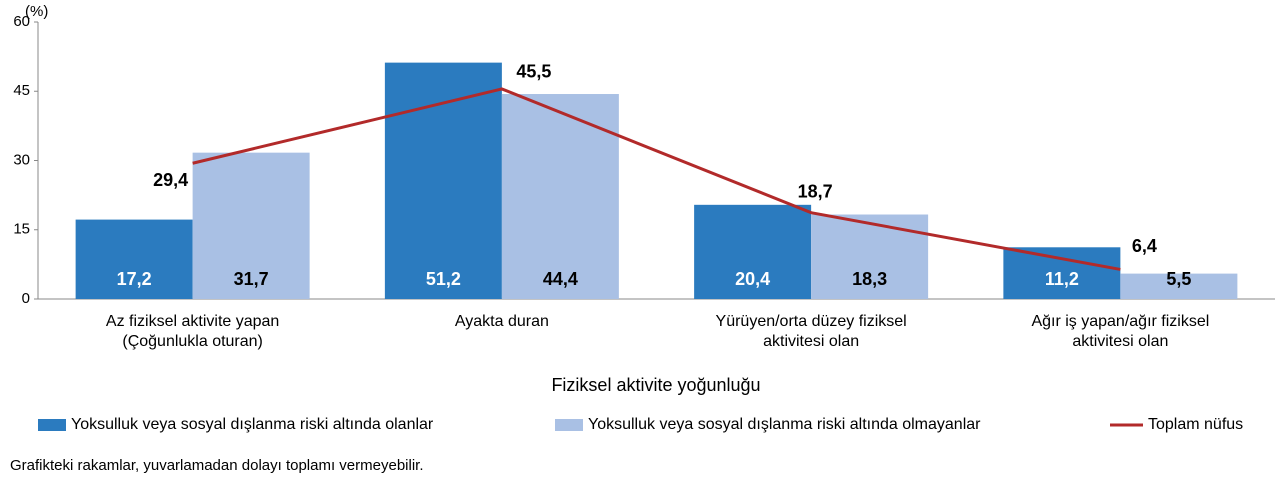 This screenshot has height=479, width=1280. What do you see at coordinates (1144, 246) in the screenshot?
I see `data-label: 6,4` at bounding box center [1144, 246].